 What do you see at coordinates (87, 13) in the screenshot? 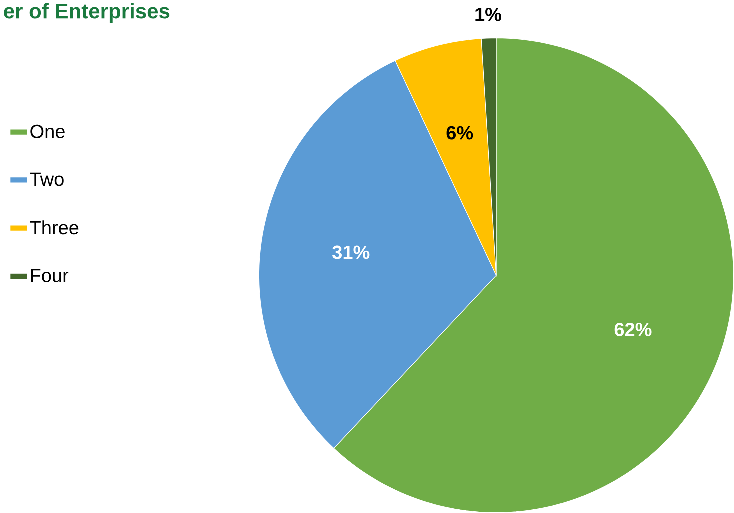
I see `chart-title: er of Enterprises` at bounding box center [87, 13].